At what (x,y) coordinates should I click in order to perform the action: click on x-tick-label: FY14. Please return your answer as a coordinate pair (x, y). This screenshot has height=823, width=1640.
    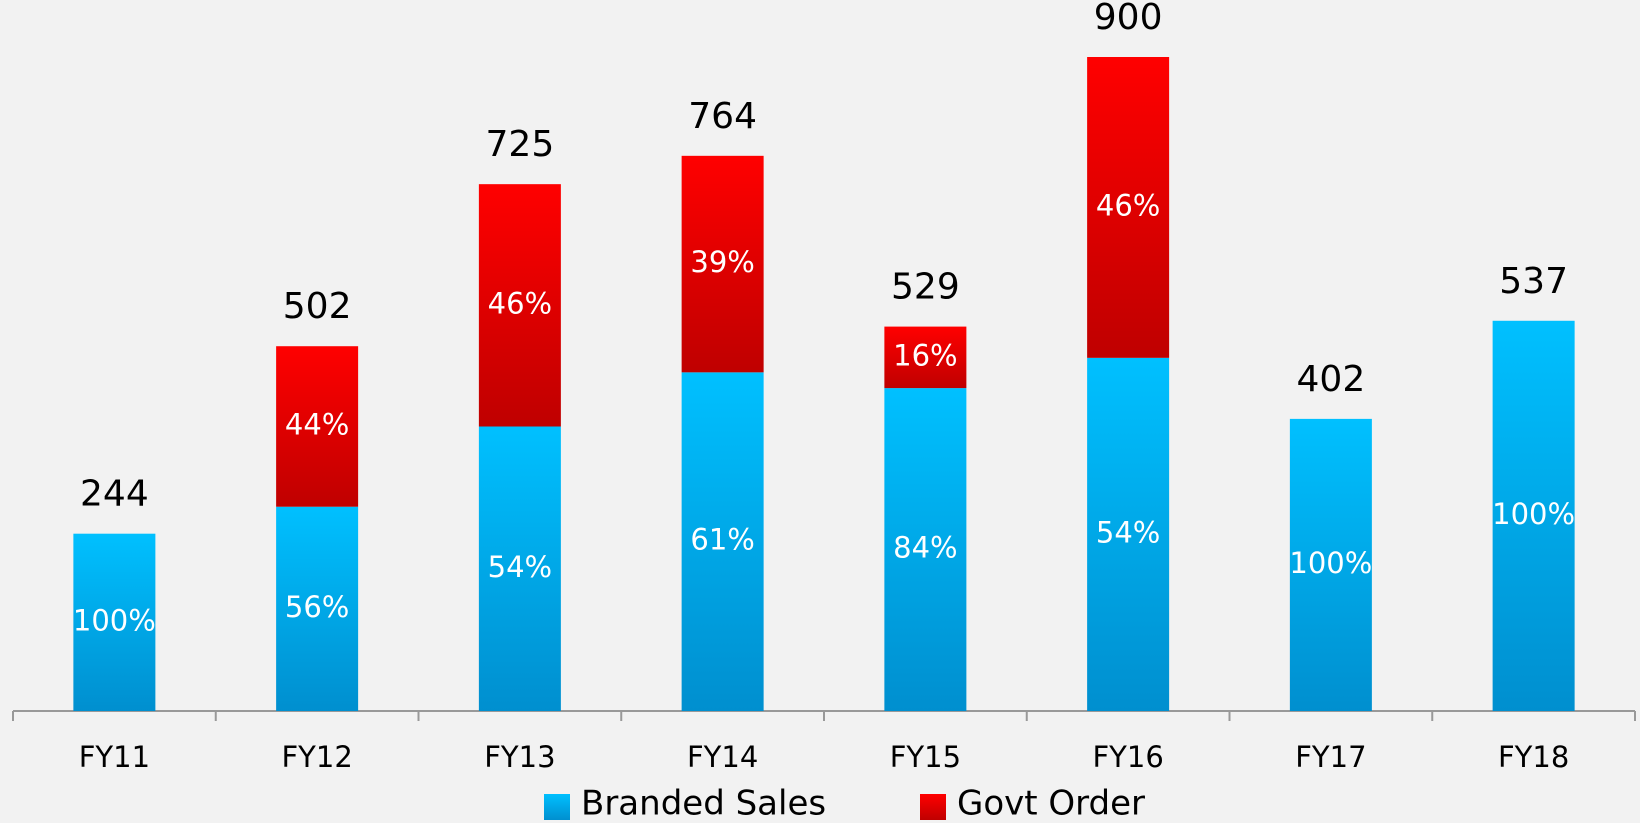
    Looking at the image, I should click on (722, 757).